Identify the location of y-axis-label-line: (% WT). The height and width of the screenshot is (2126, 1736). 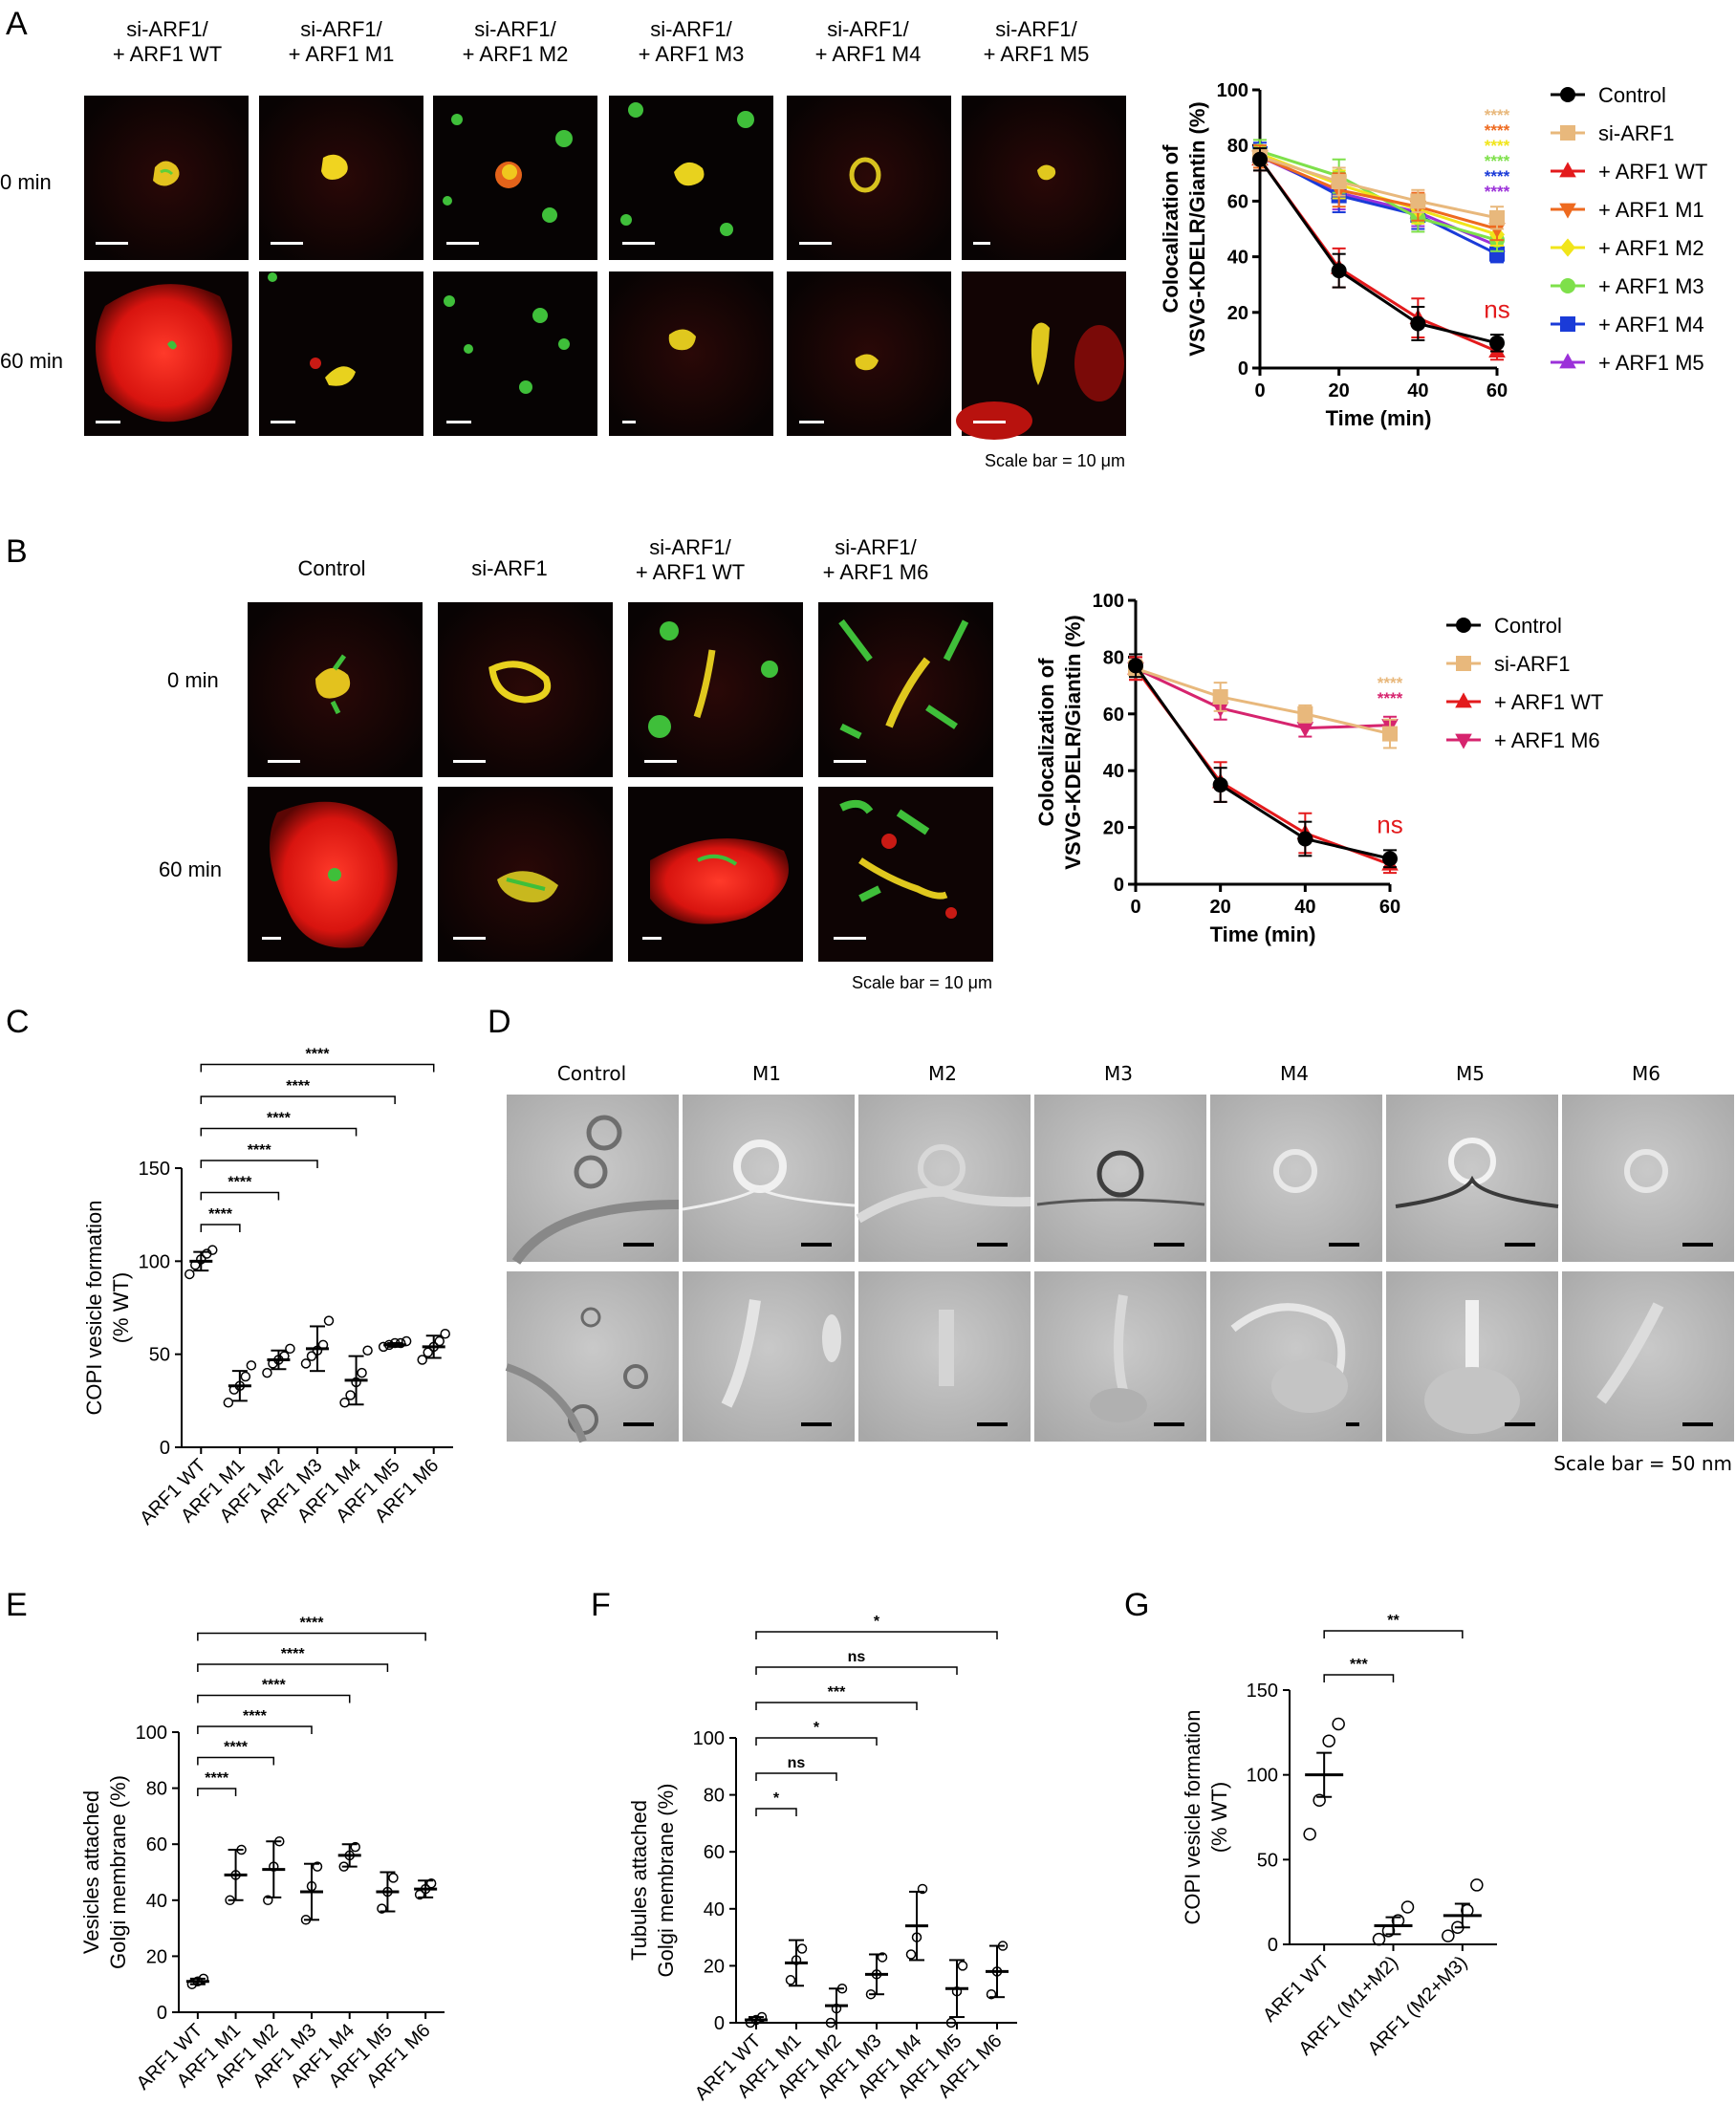
(1219, 1818).